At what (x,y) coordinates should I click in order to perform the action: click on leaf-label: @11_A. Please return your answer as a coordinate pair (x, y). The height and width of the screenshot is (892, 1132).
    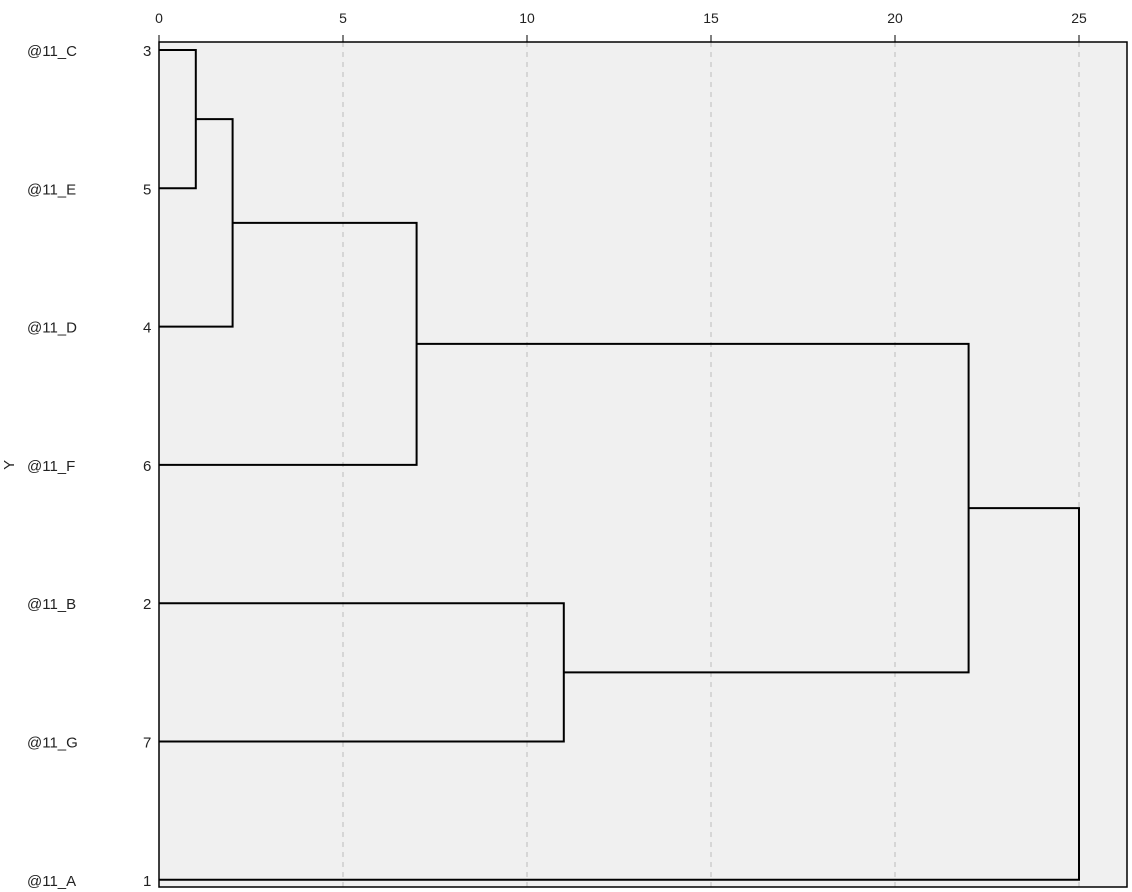
    Looking at the image, I should click on (51, 881).